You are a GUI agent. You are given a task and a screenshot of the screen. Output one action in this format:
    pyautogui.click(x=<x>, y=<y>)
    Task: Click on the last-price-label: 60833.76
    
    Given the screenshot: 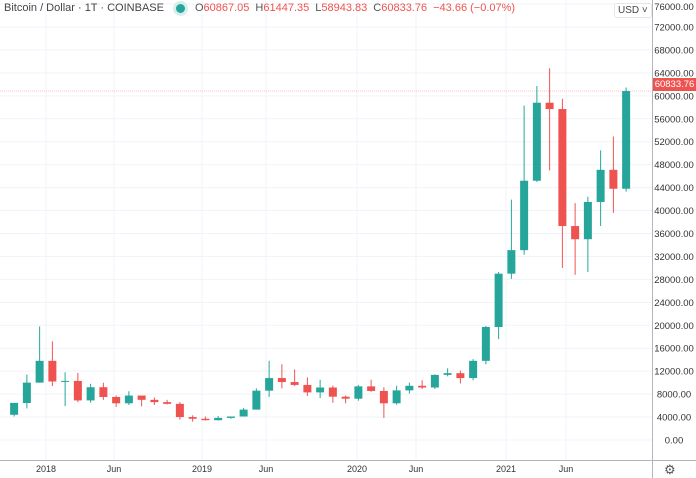 What is the action you would take?
    pyautogui.click(x=674, y=84)
    